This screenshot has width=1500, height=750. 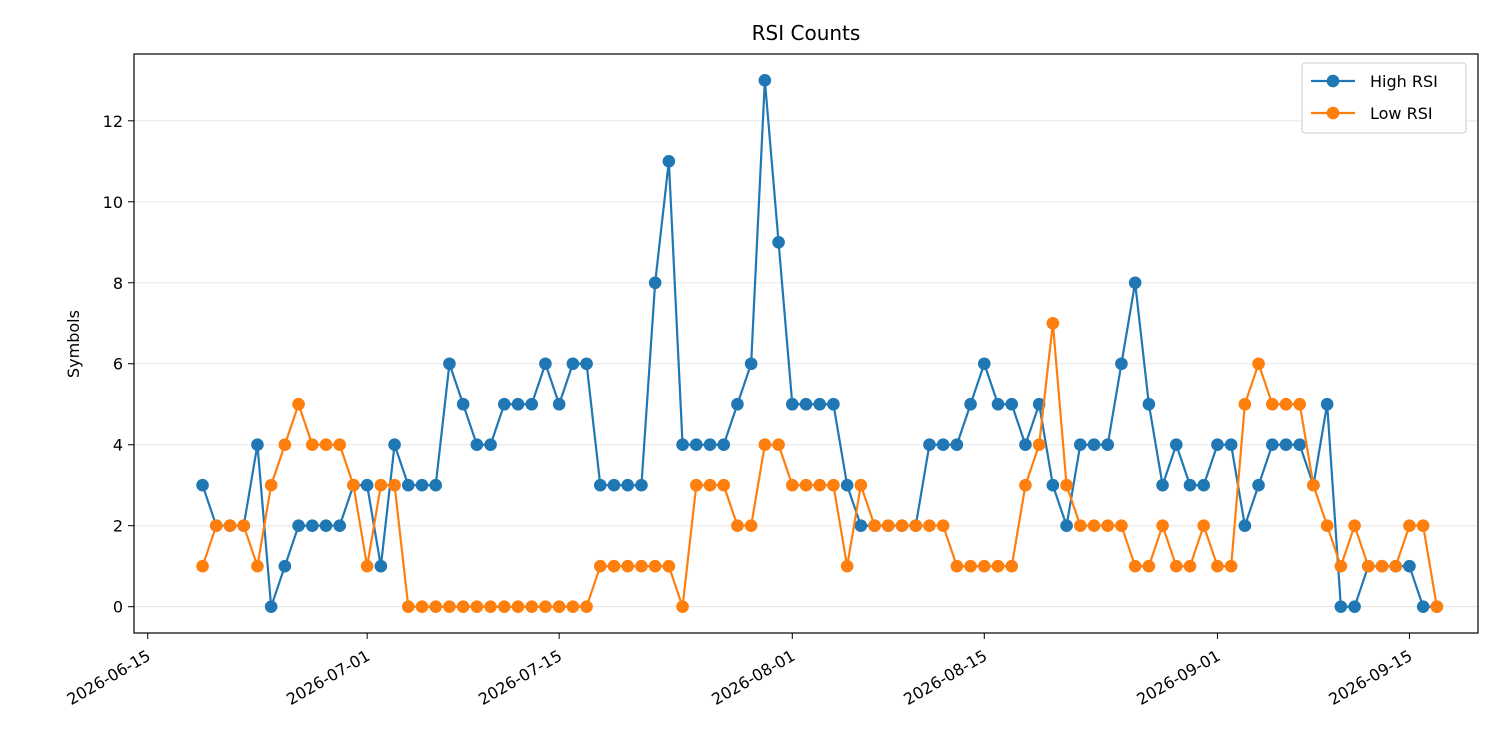 I want to click on y-tick-label: 6, so click(x=118, y=364).